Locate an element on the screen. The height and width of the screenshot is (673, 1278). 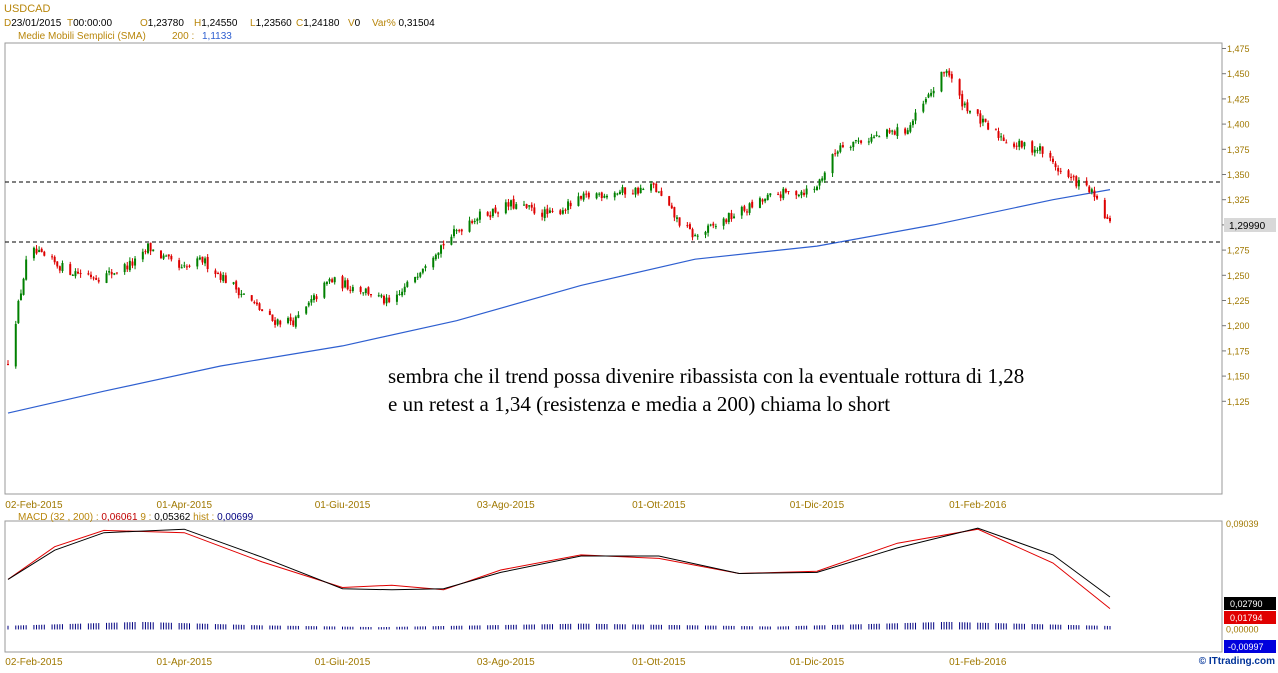
price-x-tick-label: 02-Feb-2015 is located at coordinates (34, 505).